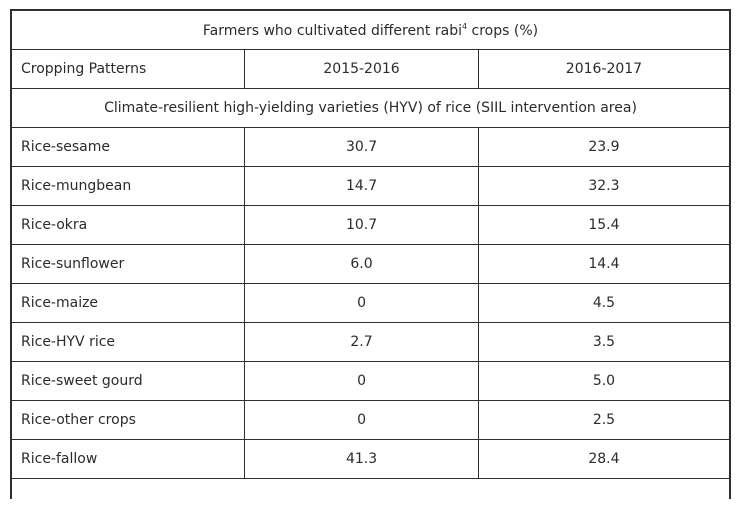 Image resolution: width=741 pixels, height=509 pixels. Describe the element at coordinates (362, 147) in the screenshot. I see `cell-2015-2016: 30.7` at that location.